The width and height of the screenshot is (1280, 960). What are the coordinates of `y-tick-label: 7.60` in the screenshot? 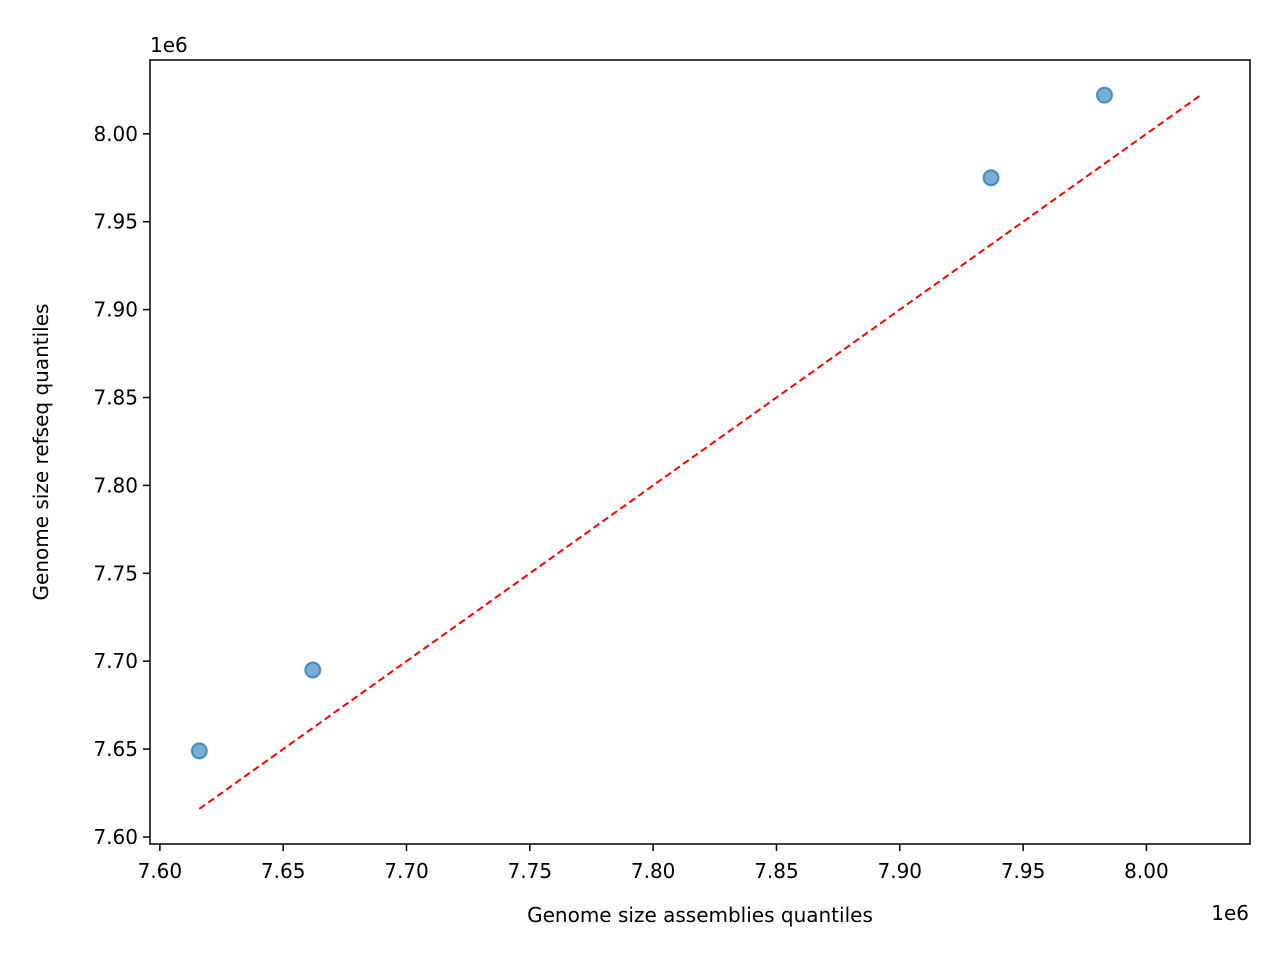 It's located at (115, 837).